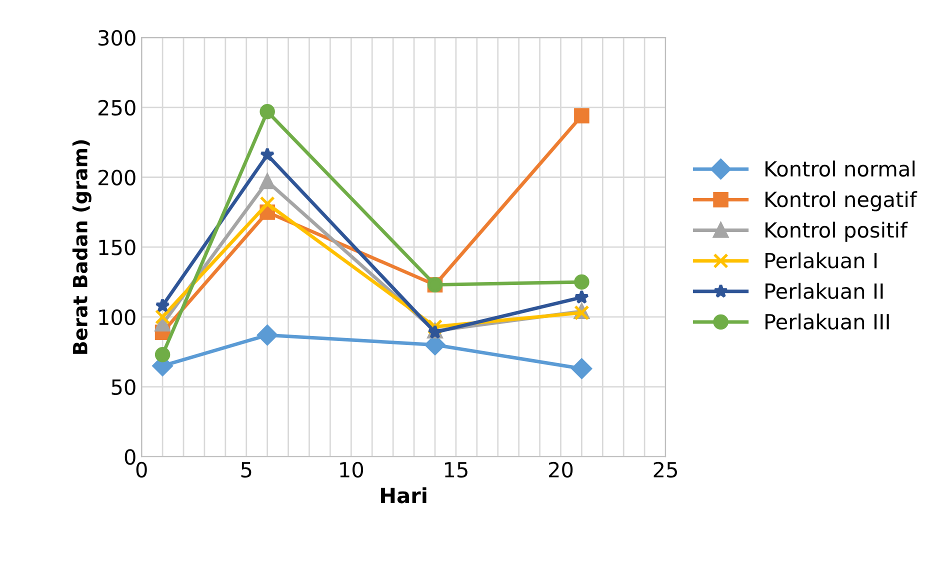  Describe the element at coordinates (827, 321) in the screenshot. I see `legend-label: Perlakuan III` at that location.